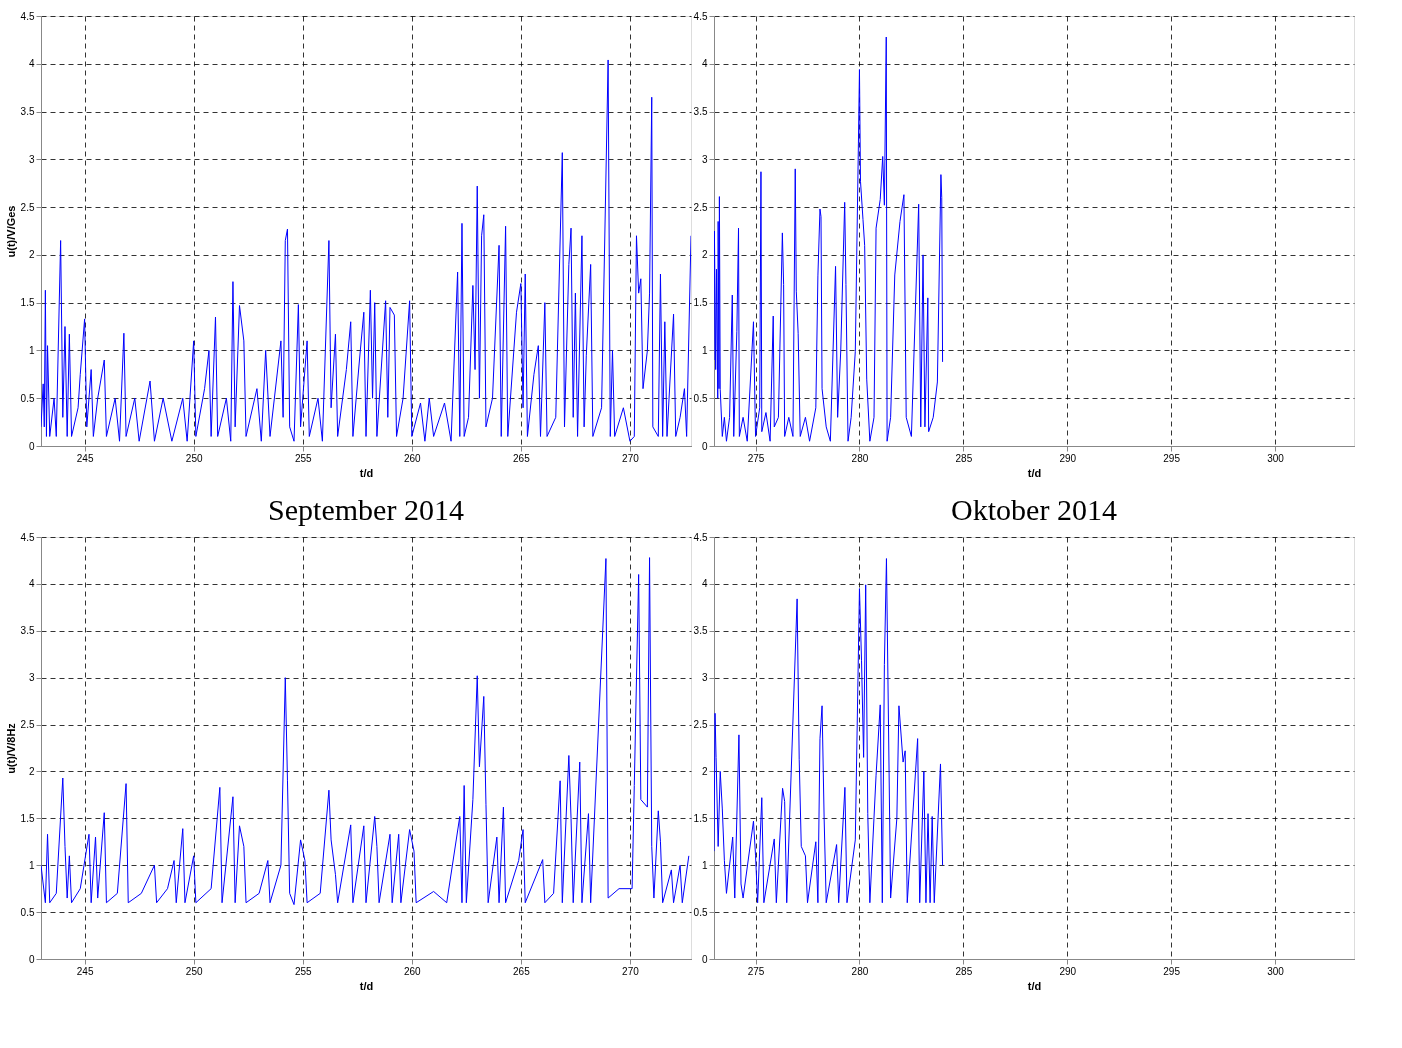 The width and height of the screenshot is (1402, 1048). Describe the element at coordinates (366, 509) in the screenshot. I see `text: September 2014` at that location.